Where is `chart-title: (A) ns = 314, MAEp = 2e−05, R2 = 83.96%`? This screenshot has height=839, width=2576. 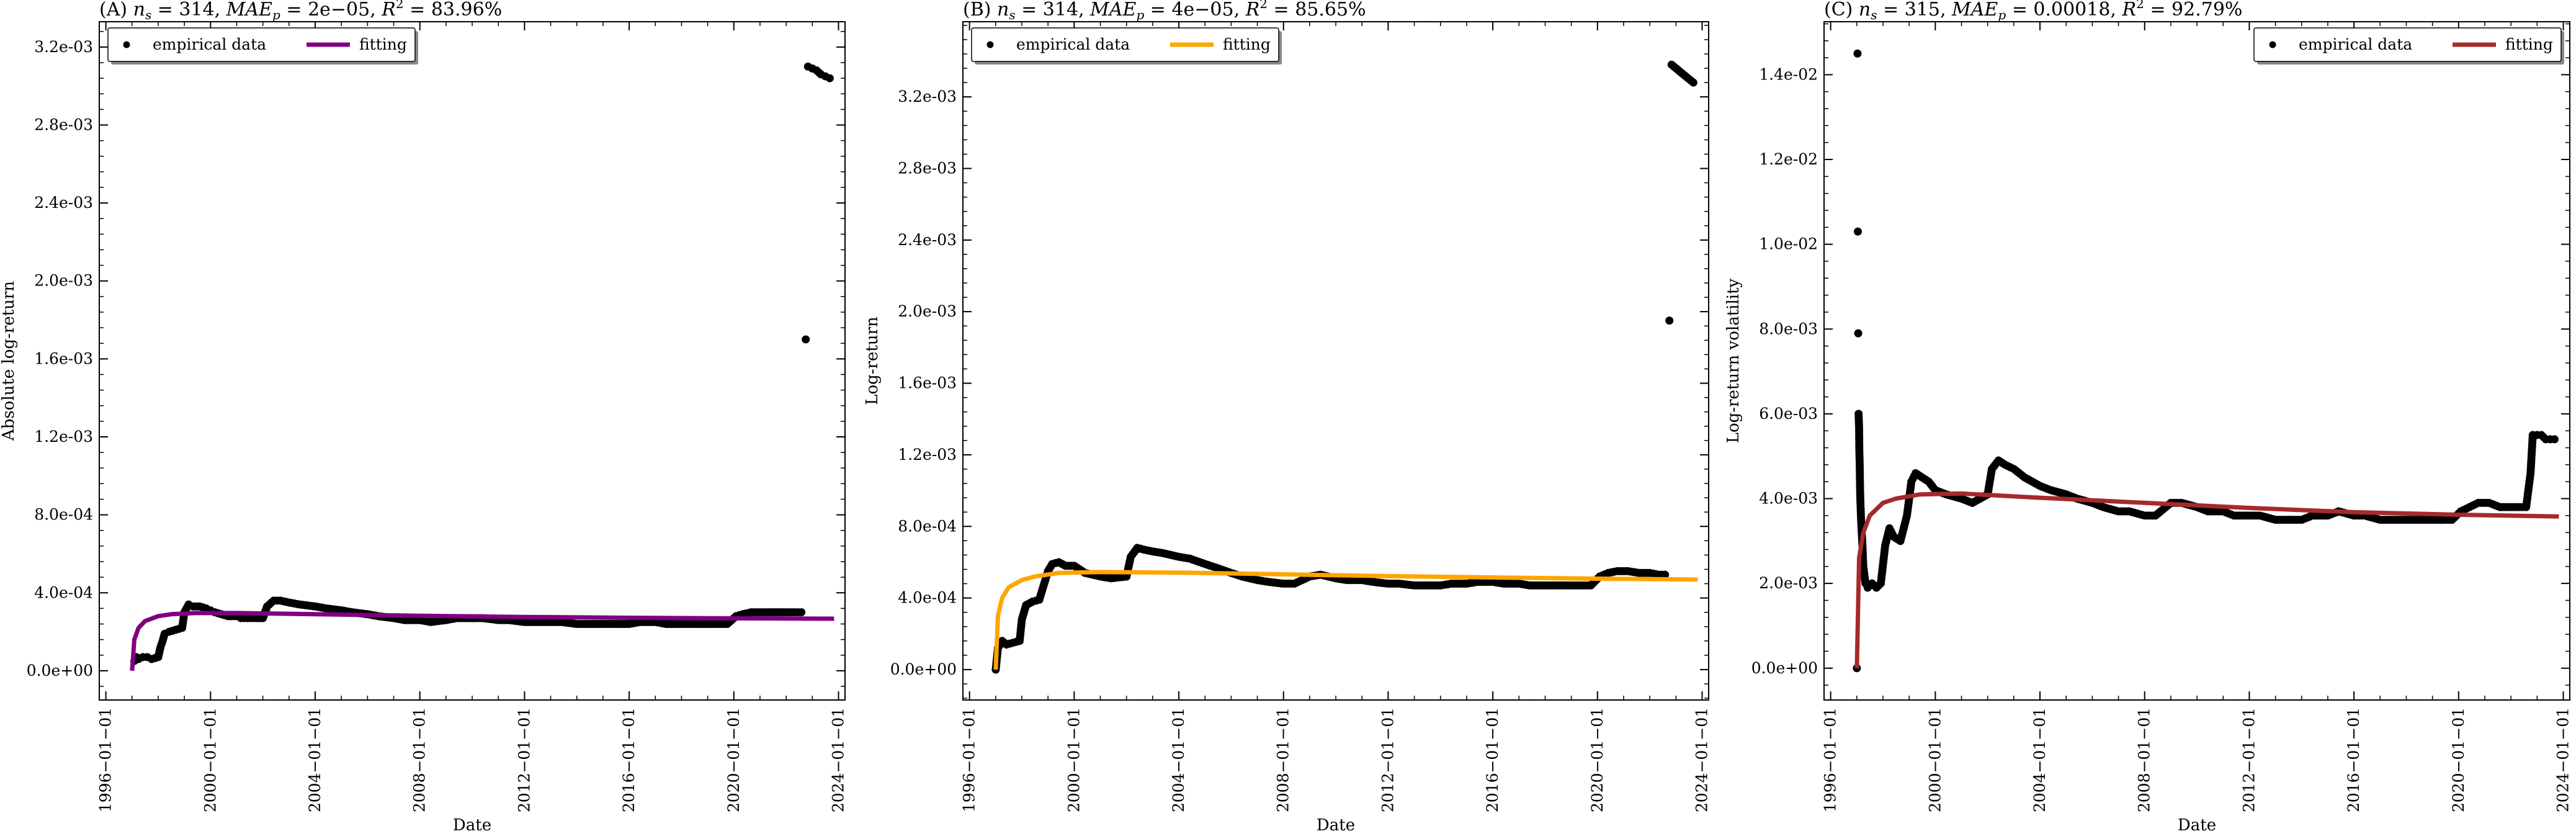 chart-title: (A) ns = 314, MAEp = 2e−05, R2 = 83.96% is located at coordinates (300, 11).